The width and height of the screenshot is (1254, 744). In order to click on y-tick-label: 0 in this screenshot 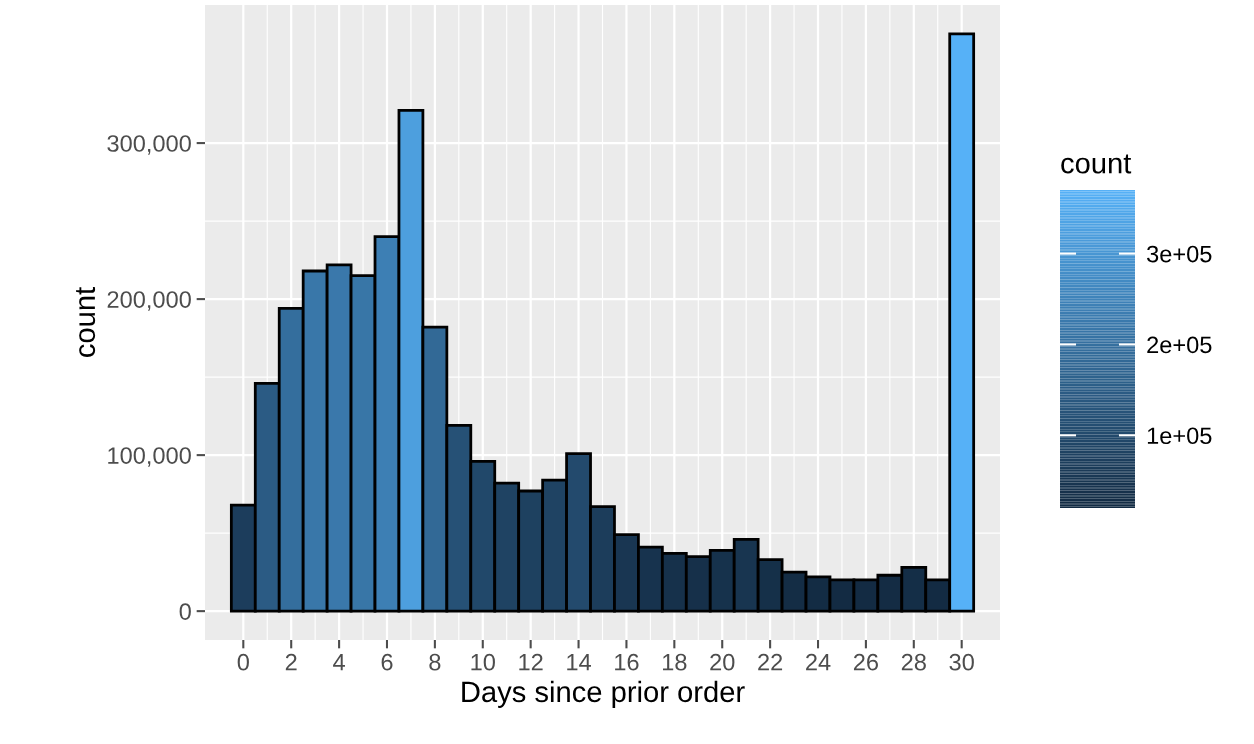, I will do `click(185, 611)`.